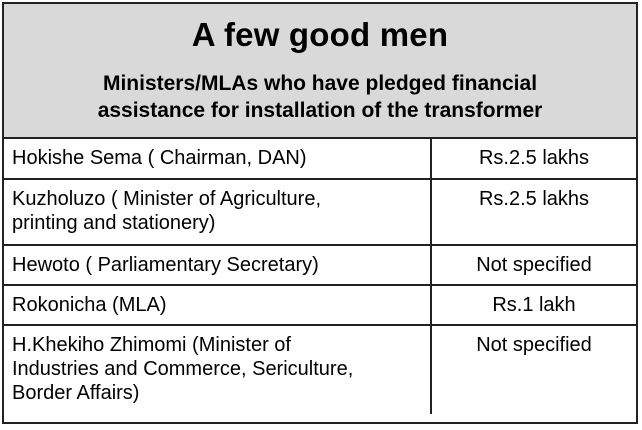  Describe the element at coordinates (76, 393) in the screenshot. I see `pledger-name-line: Border Affairs)` at that location.